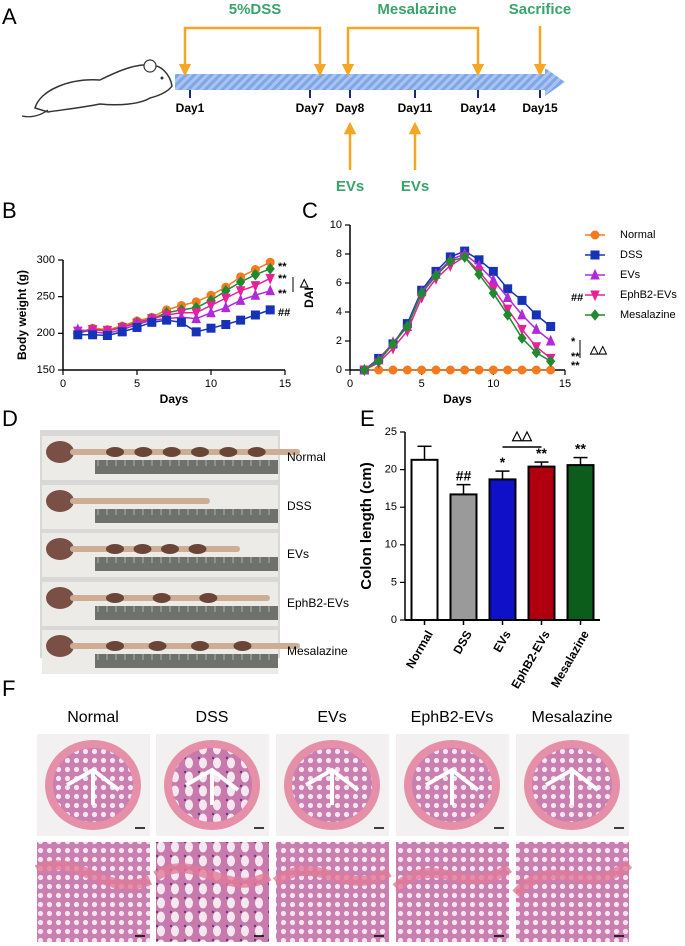 This screenshot has width=685, height=946. What do you see at coordinates (457, 399) in the screenshot?
I see `x-axis-title: Days` at bounding box center [457, 399].